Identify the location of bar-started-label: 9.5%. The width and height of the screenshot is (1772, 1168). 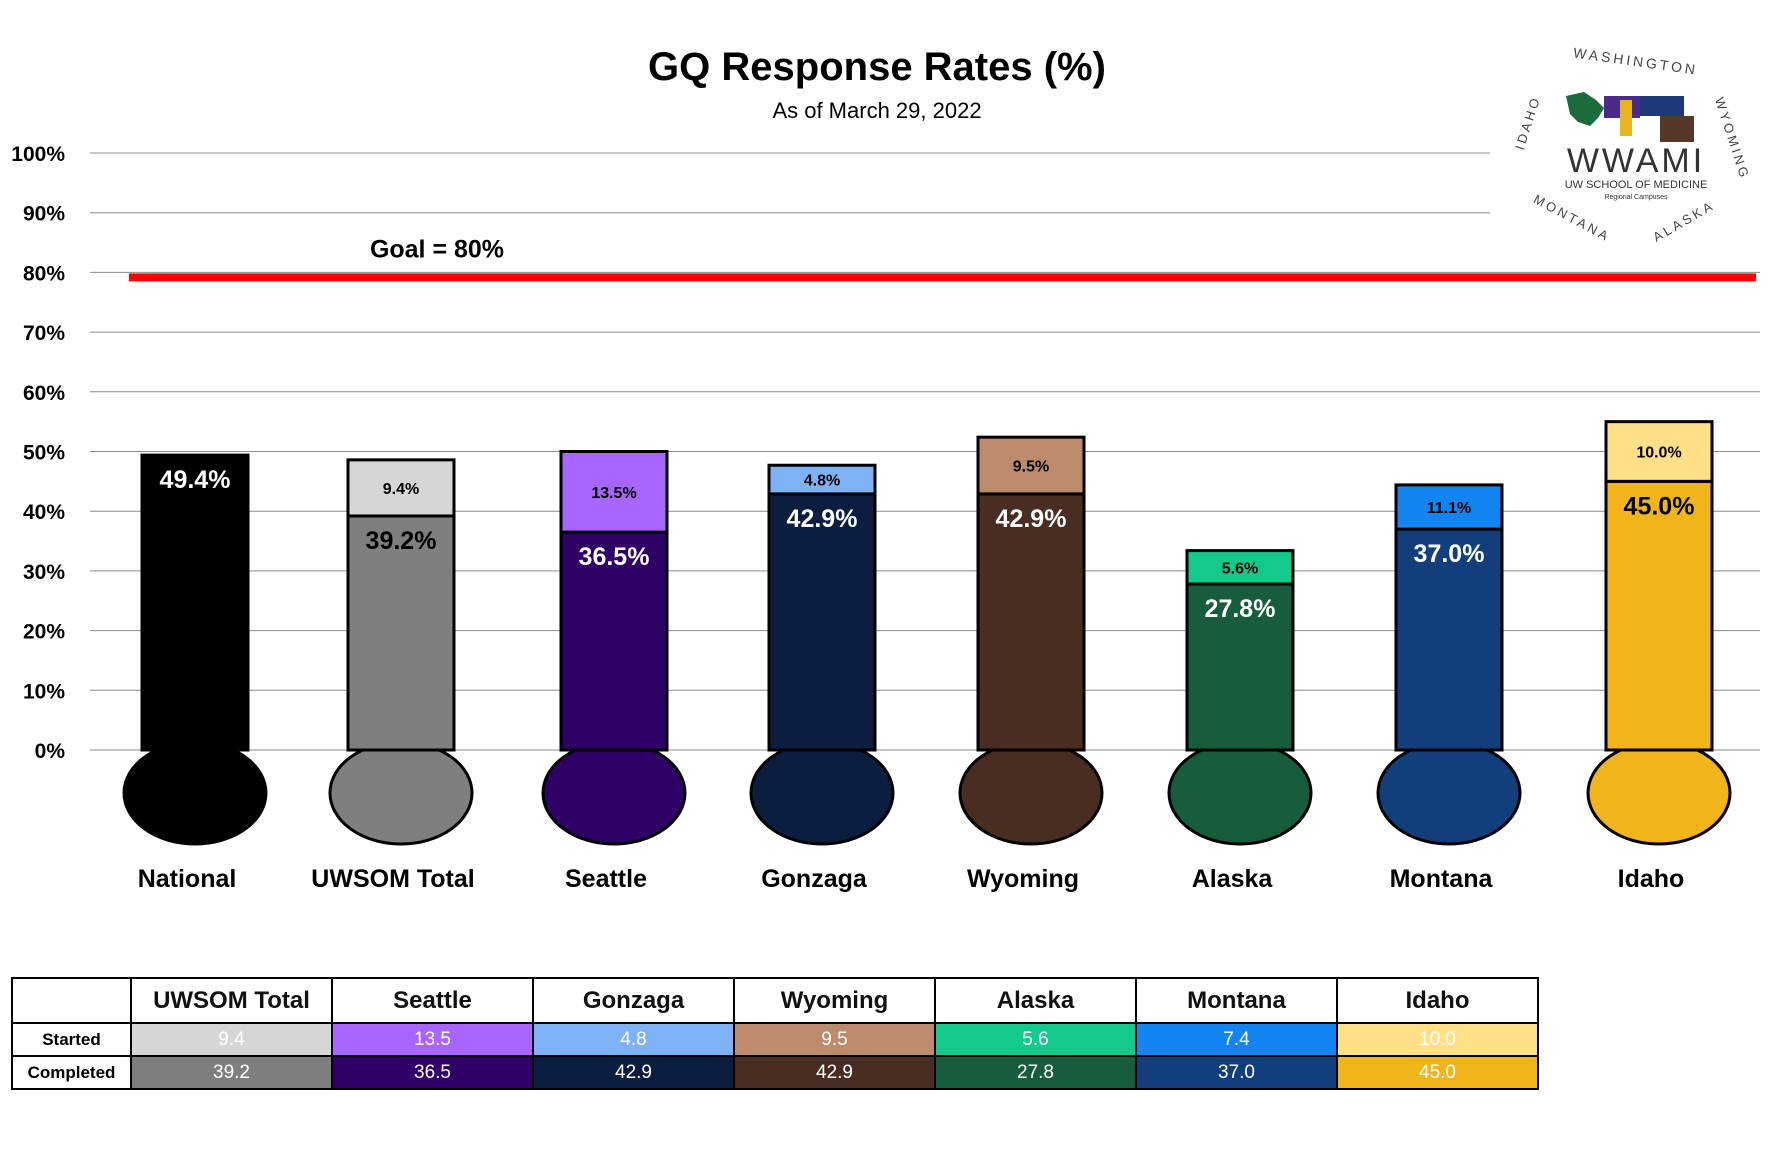
(1031, 467).